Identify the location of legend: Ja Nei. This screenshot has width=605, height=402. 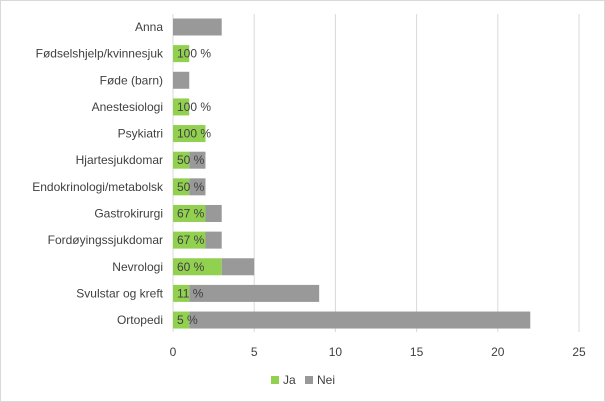
(303, 380).